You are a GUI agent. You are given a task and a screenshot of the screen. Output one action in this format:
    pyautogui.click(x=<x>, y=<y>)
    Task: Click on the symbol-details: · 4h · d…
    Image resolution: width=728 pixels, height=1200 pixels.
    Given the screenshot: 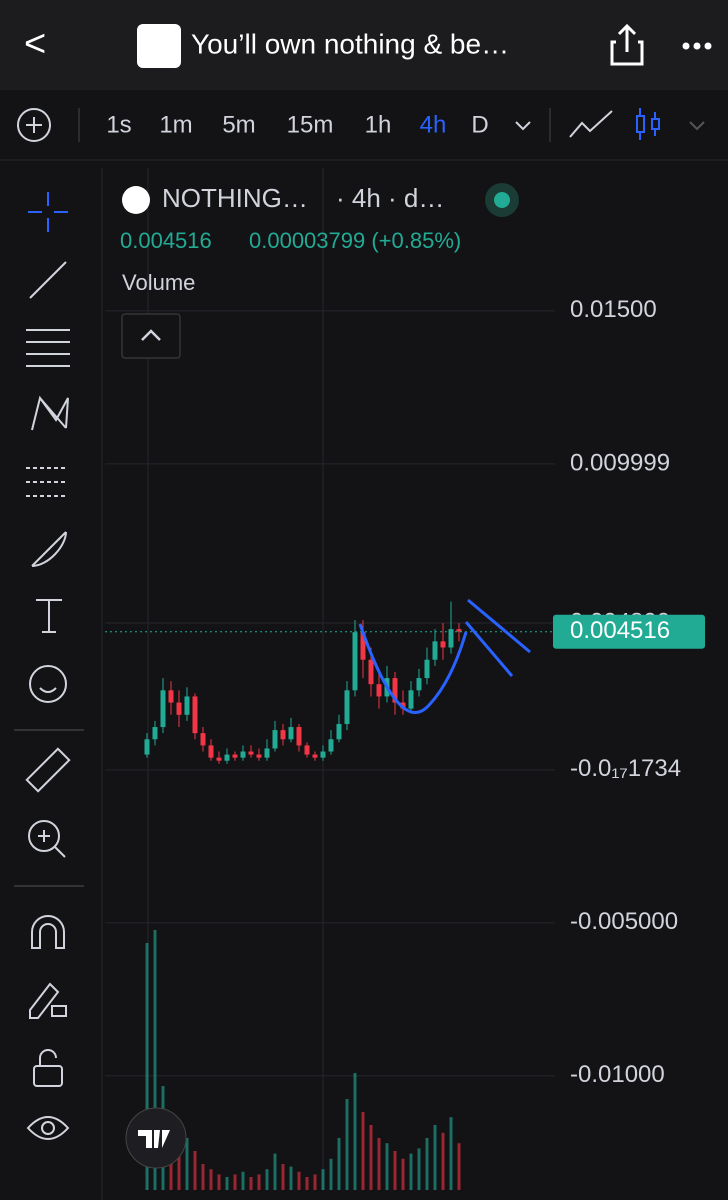 What is the action you would take?
    pyautogui.click(x=390, y=198)
    